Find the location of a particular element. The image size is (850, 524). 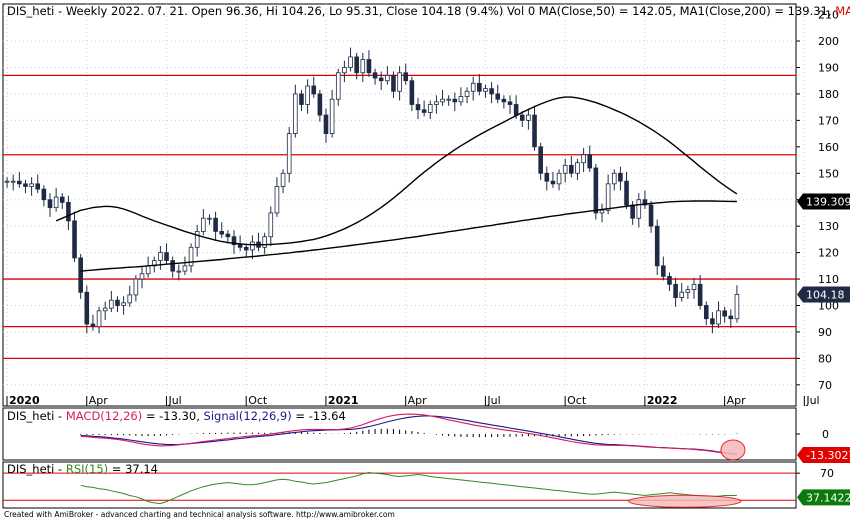

macd-value-tag-text: -13.3027 is located at coordinates (828, 455).